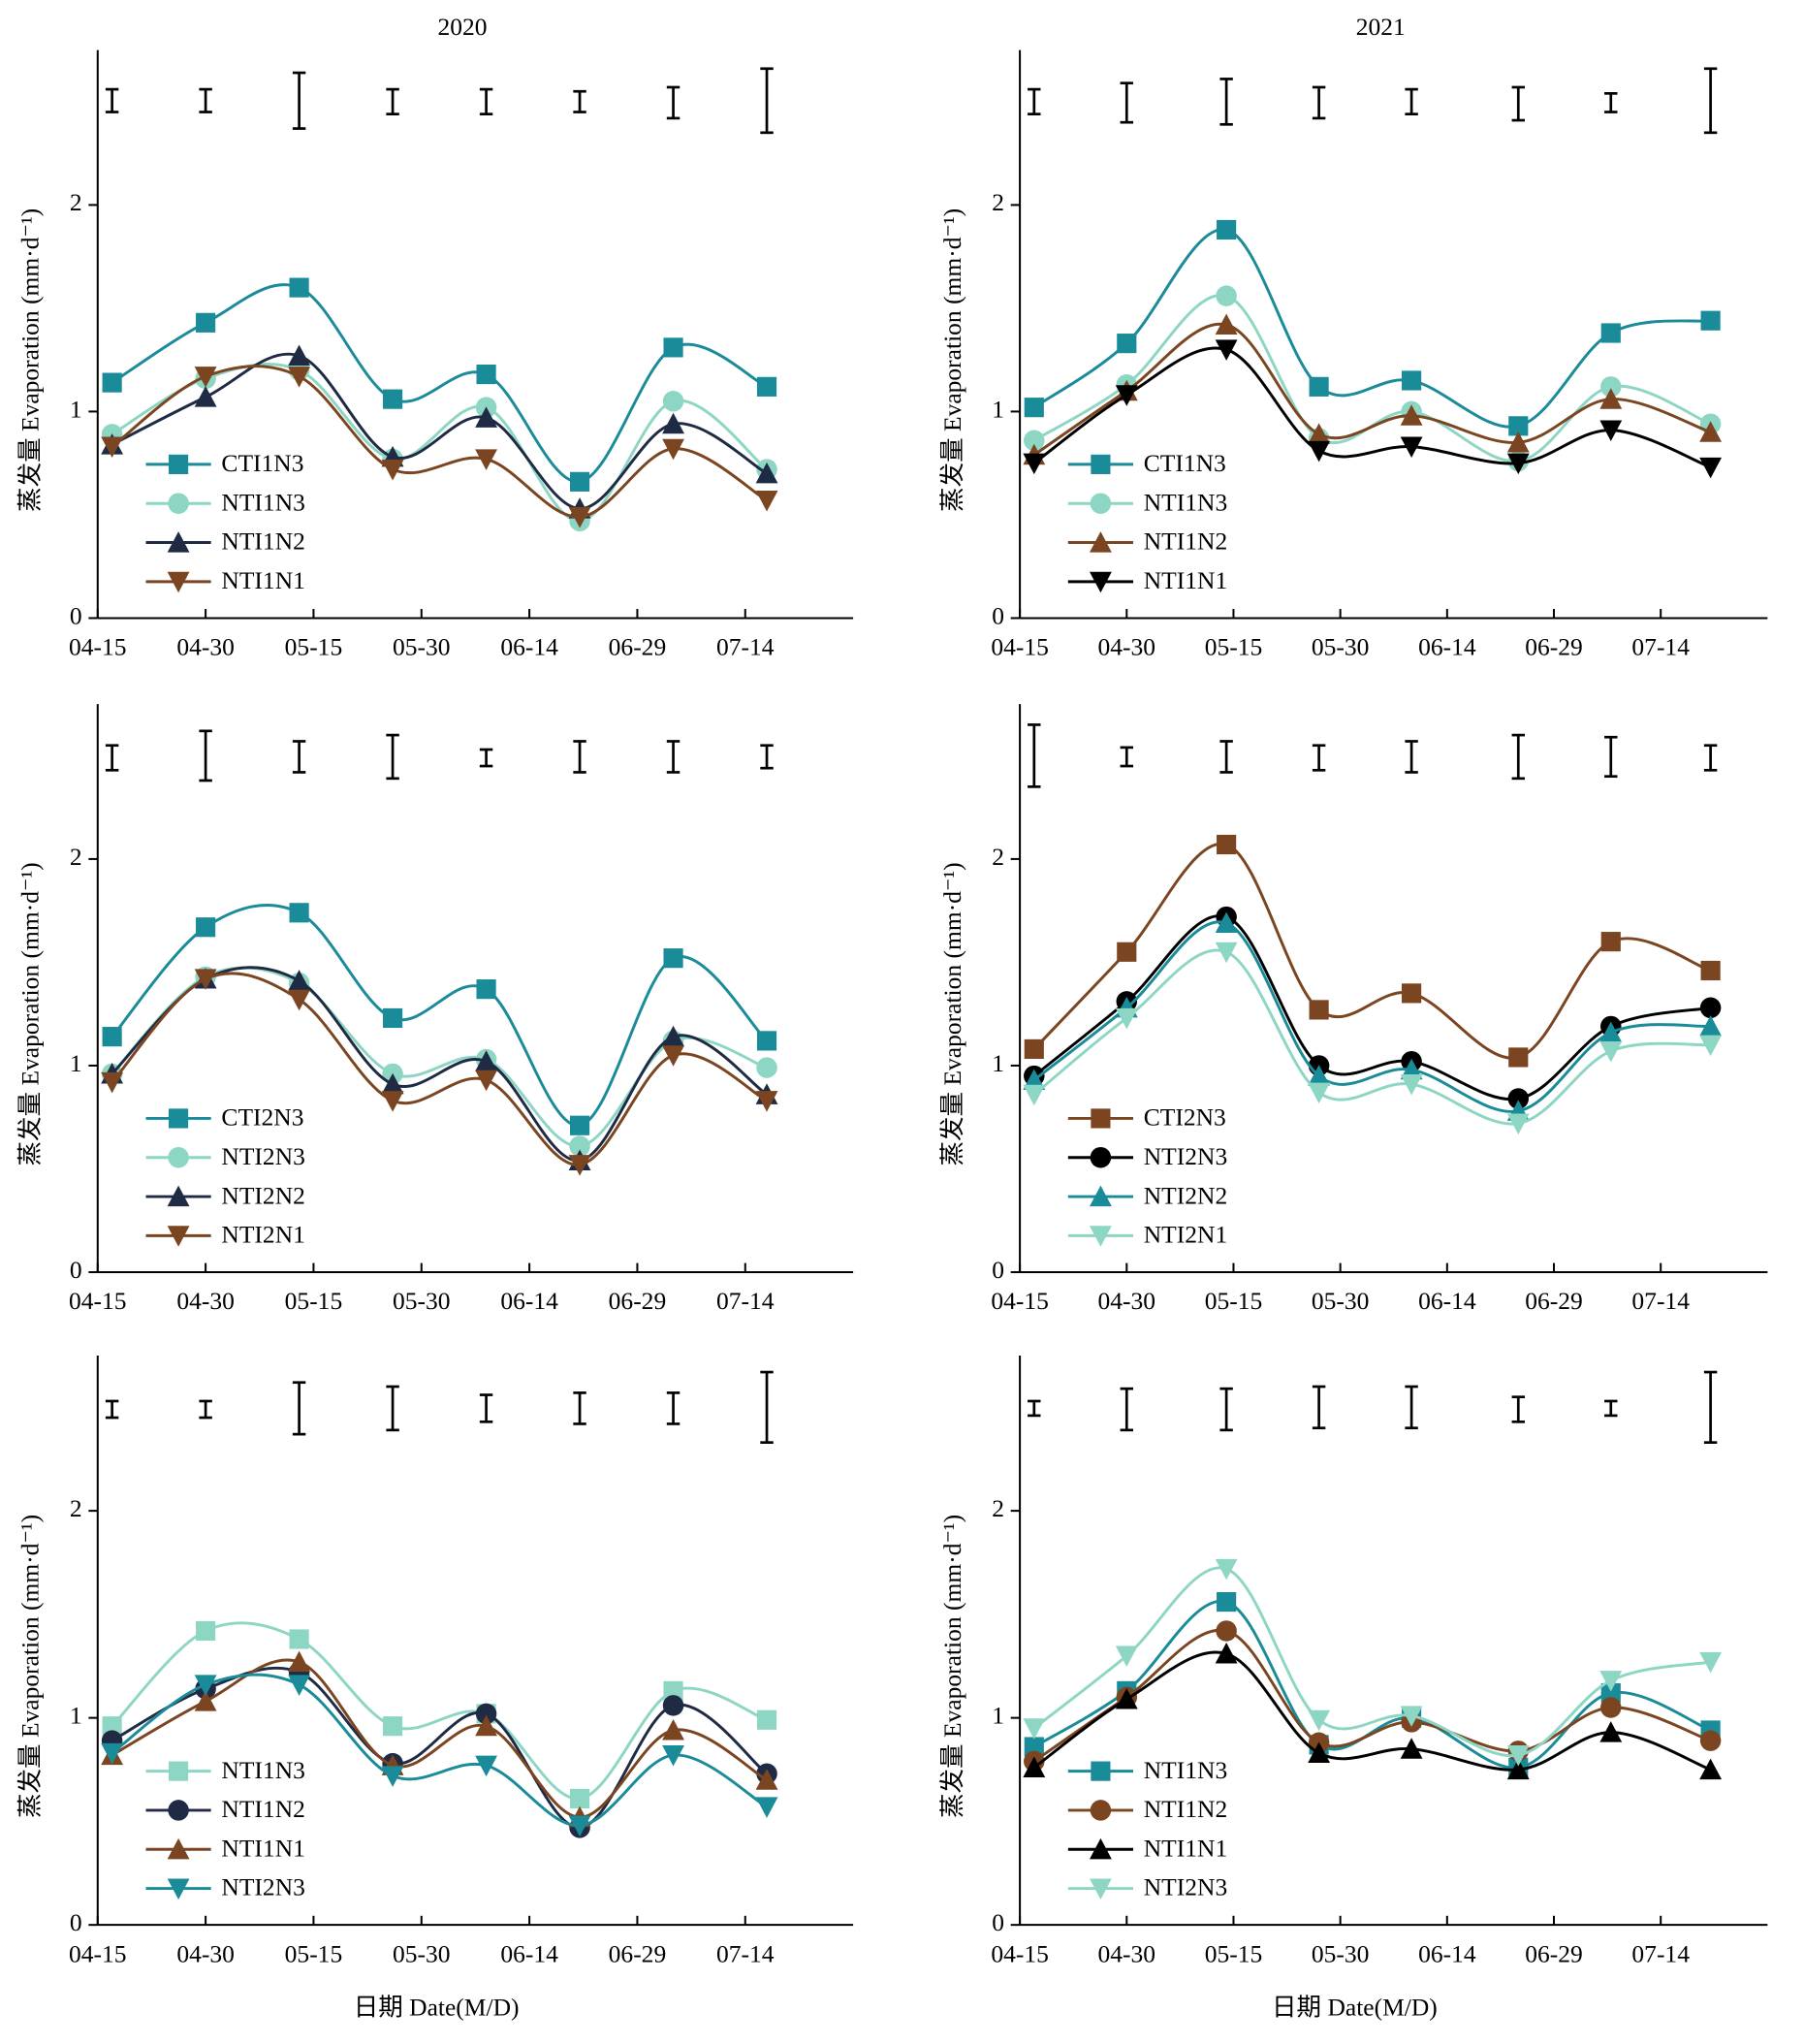 The width and height of the screenshot is (1804, 2044). What do you see at coordinates (529, 1953) in the screenshot?
I see `x-tick-label: 06-14` at bounding box center [529, 1953].